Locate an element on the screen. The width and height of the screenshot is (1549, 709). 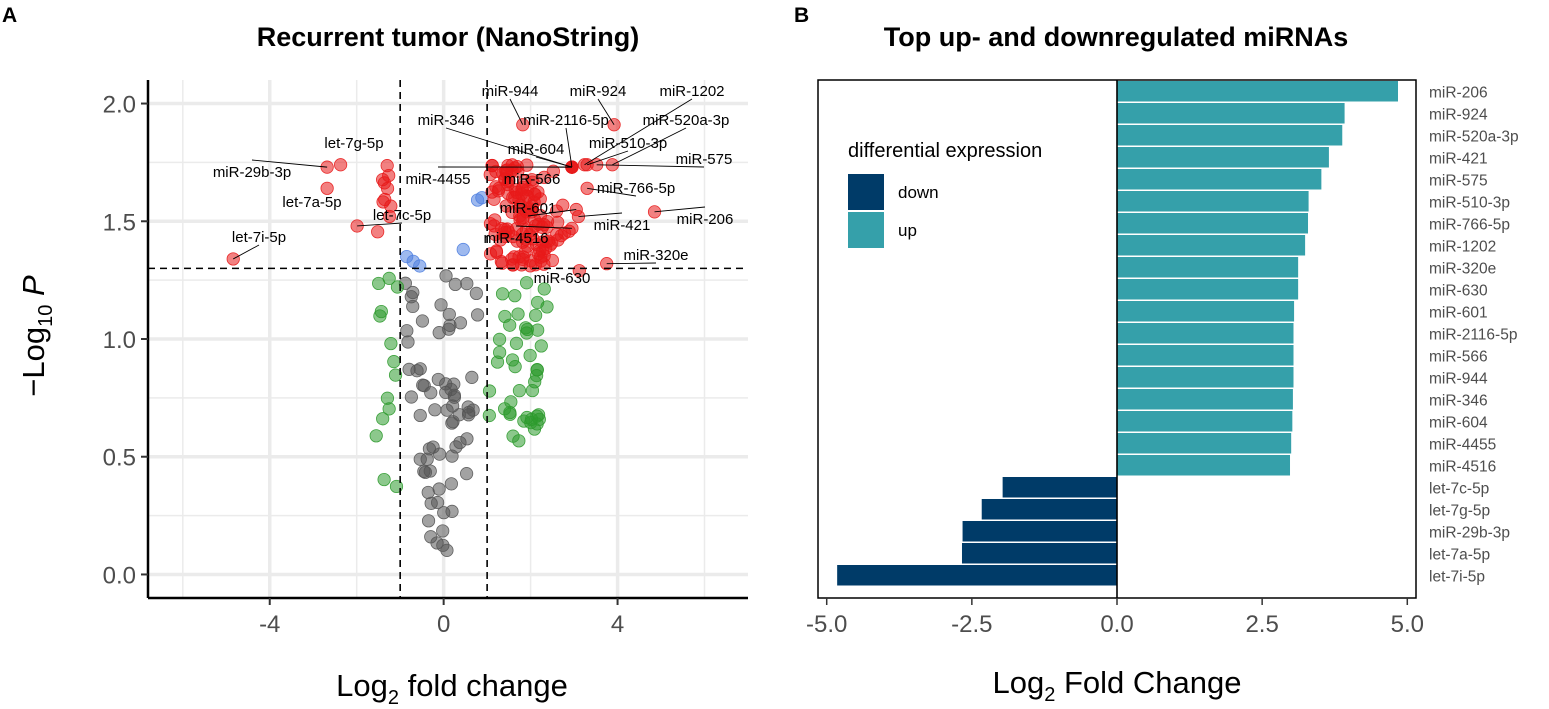
category-label: miR-766-5p is located at coordinates (1469, 225).